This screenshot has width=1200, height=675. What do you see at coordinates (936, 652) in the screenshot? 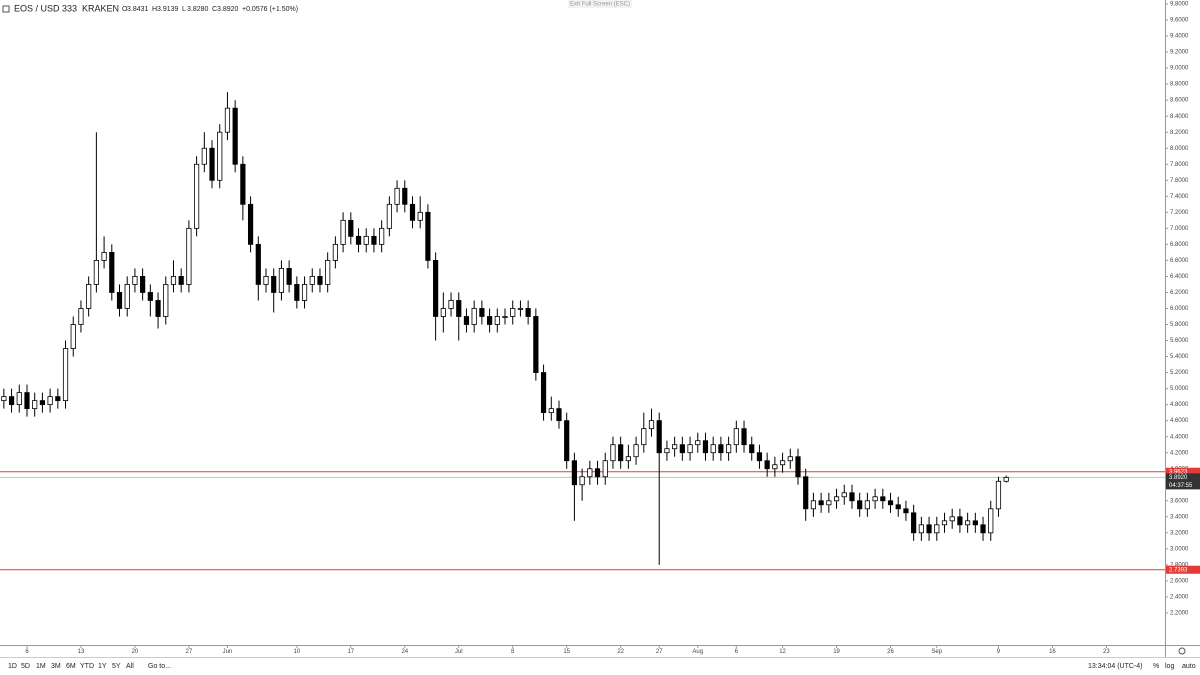
I see `x-tick-label: Sep` at bounding box center [936, 652].